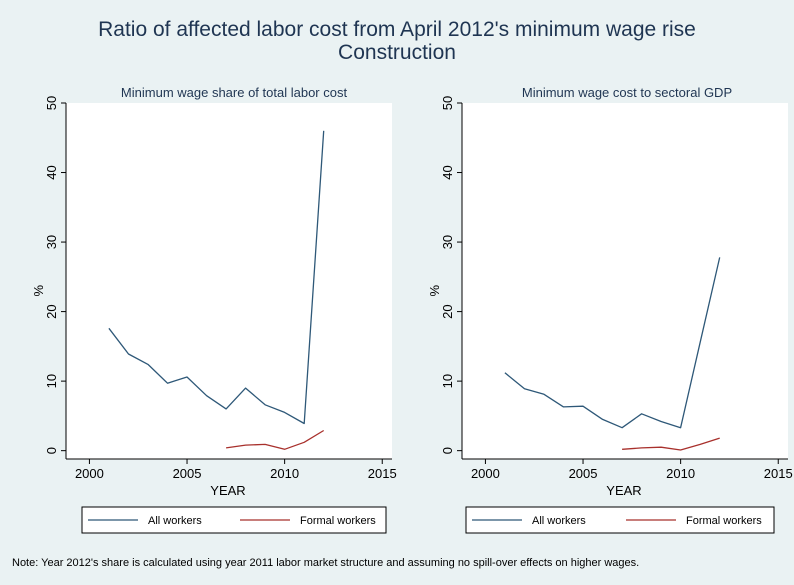 This screenshot has width=794, height=585. Describe the element at coordinates (51, 172) in the screenshot. I see `panel1-y-tick-label: 40` at that location.